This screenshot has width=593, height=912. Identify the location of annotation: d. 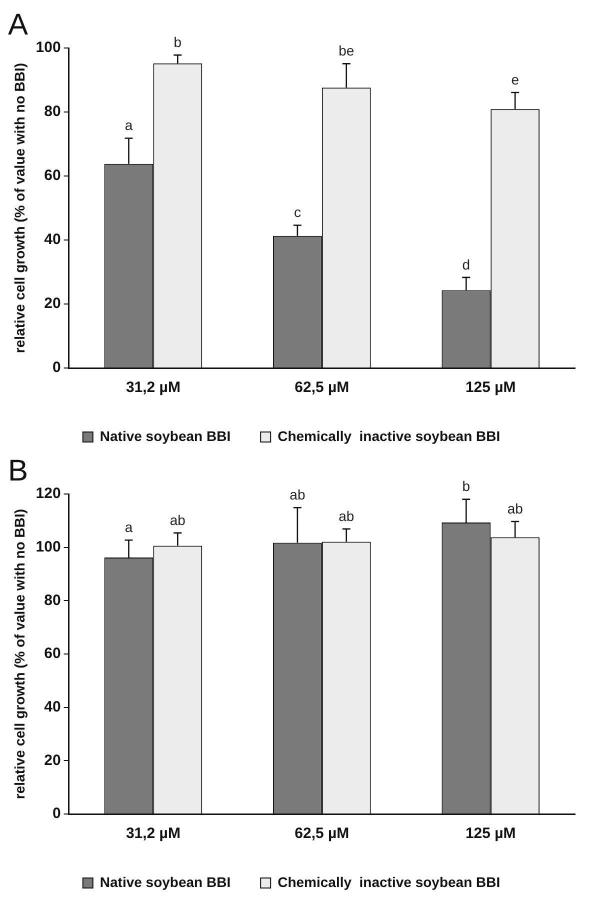
(466, 264).